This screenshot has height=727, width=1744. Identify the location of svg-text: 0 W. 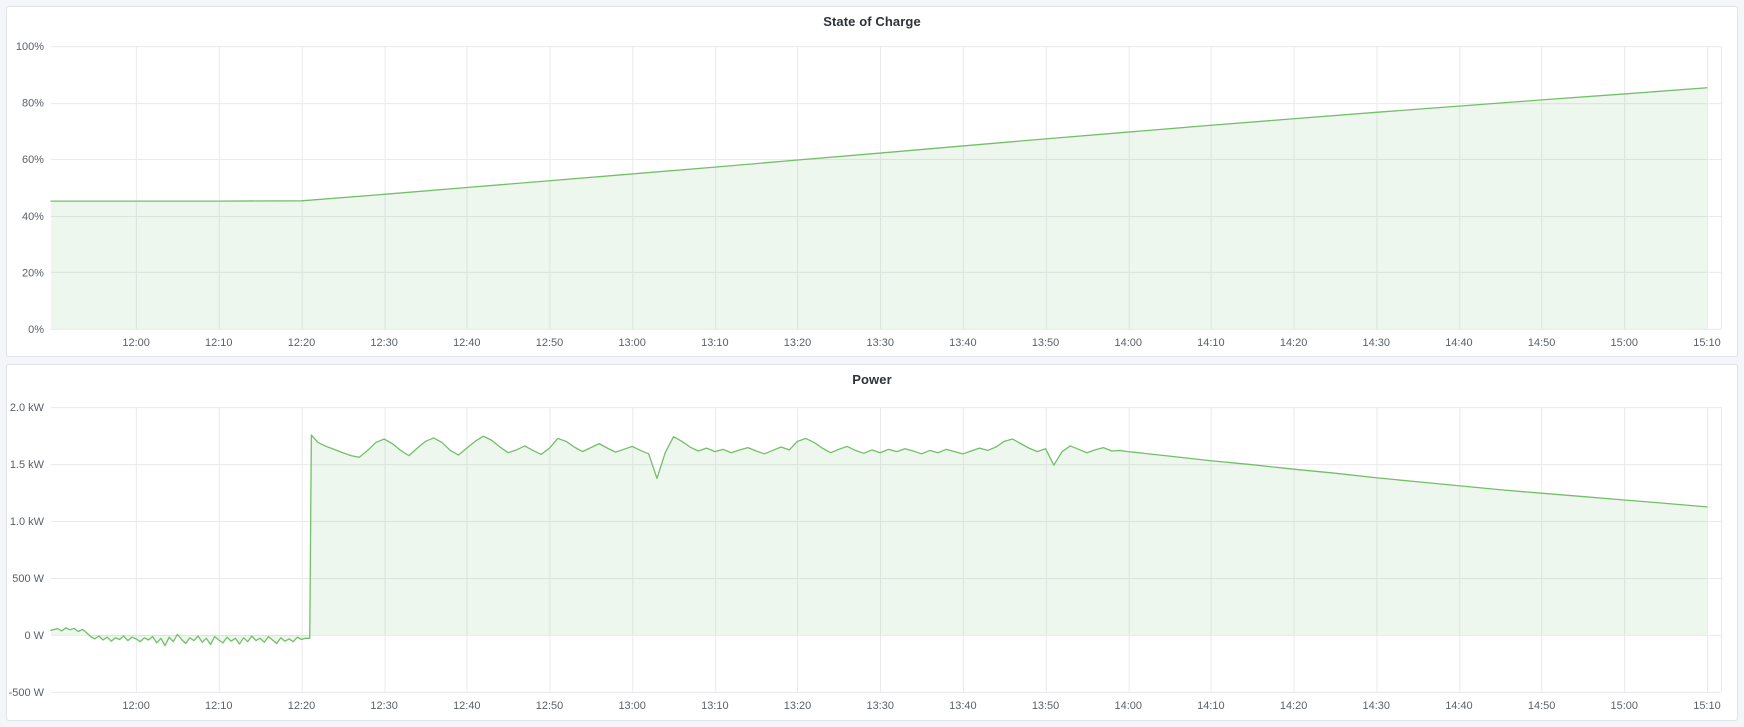
(34, 636).